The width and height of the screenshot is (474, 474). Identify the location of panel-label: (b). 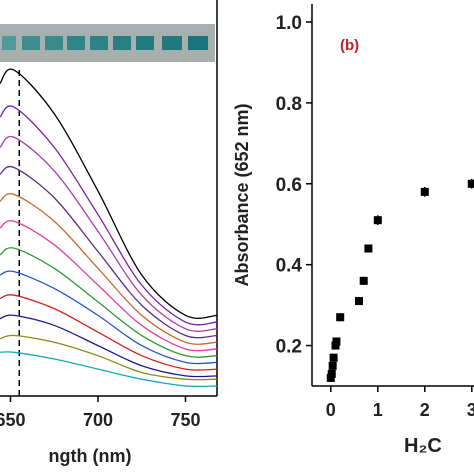
(349, 45).